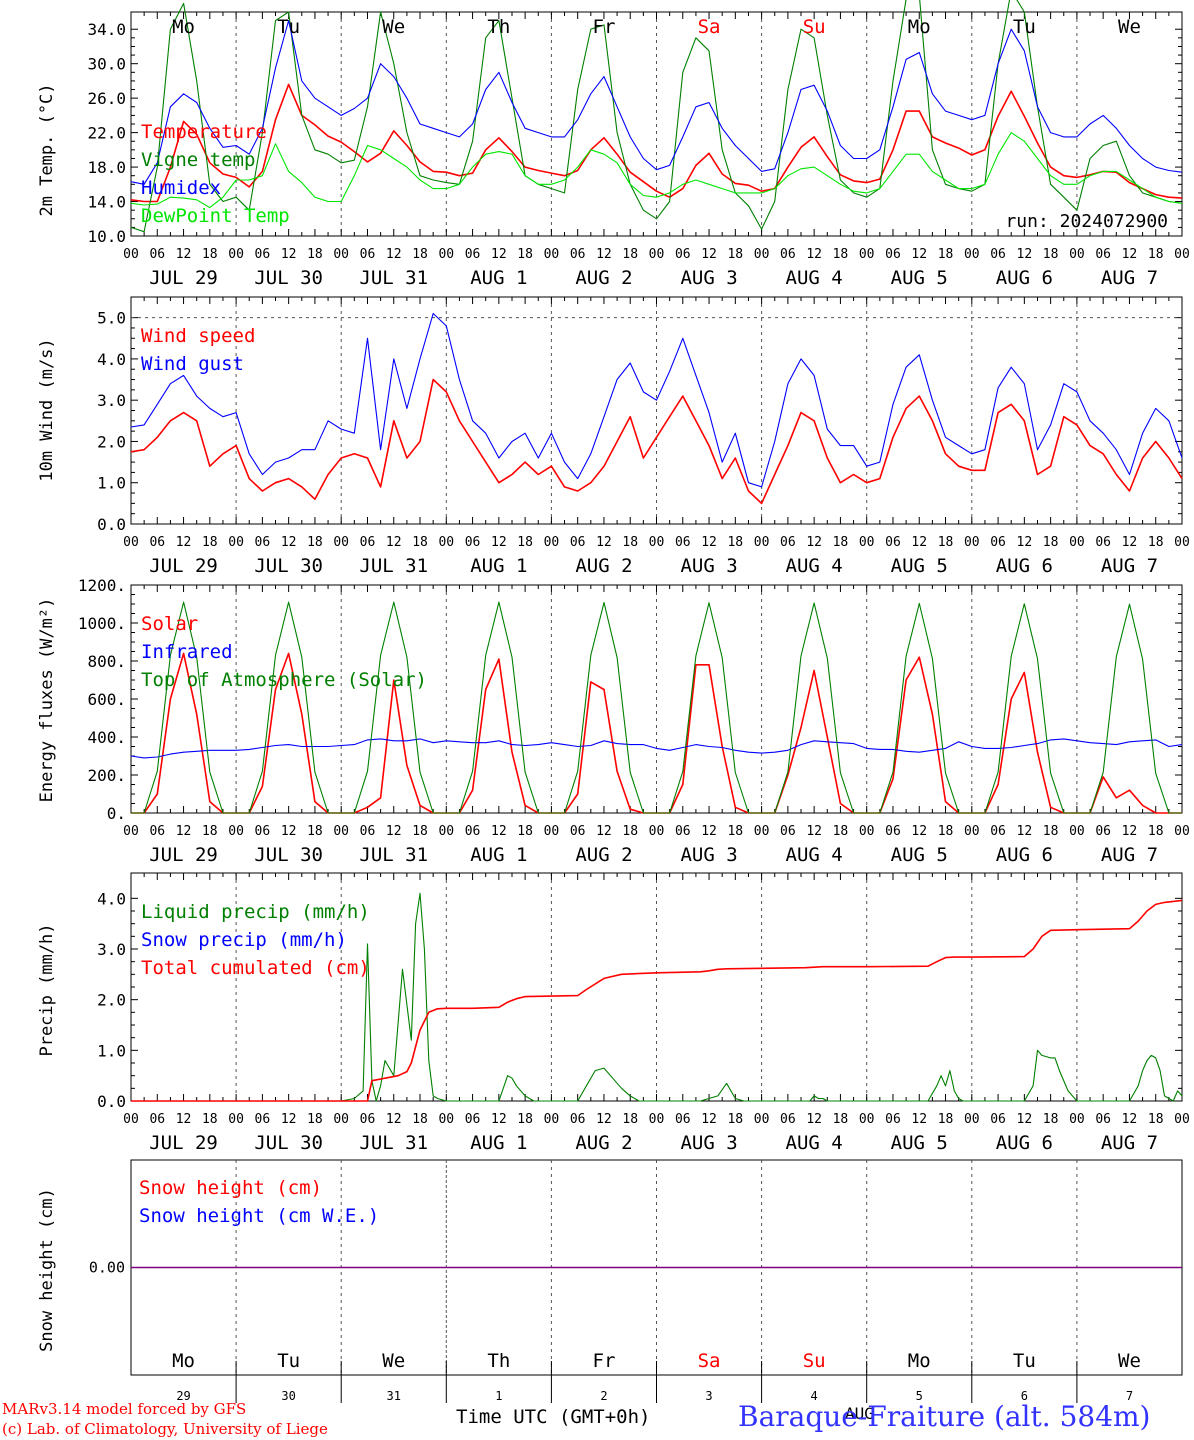  I want to click on temperature-ytick-label: 34.0, so click(106, 29).